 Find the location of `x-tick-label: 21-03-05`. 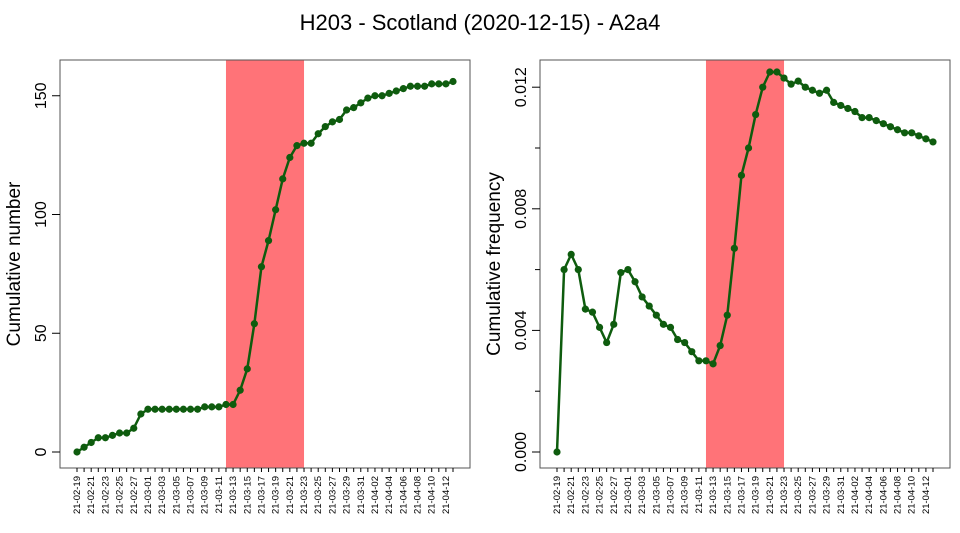

x-tick-label: 21-03-05 is located at coordinates (176, 495).